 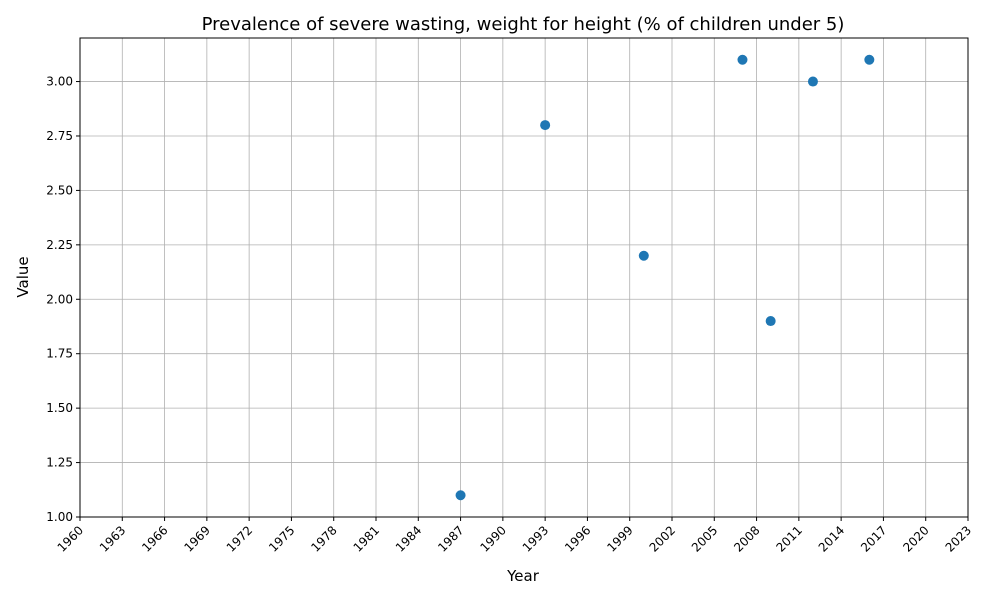 I want to click on y-tick-label: 2.25, so click(x=59, y=245).